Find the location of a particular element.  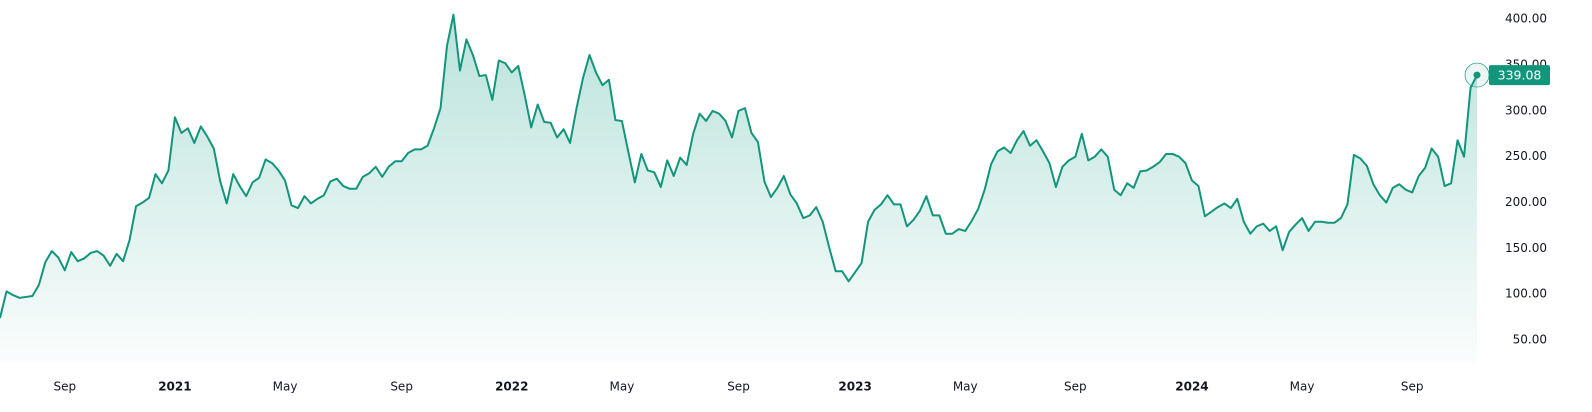

x-tick-label: 2023 is located at coordinates (854, 387).